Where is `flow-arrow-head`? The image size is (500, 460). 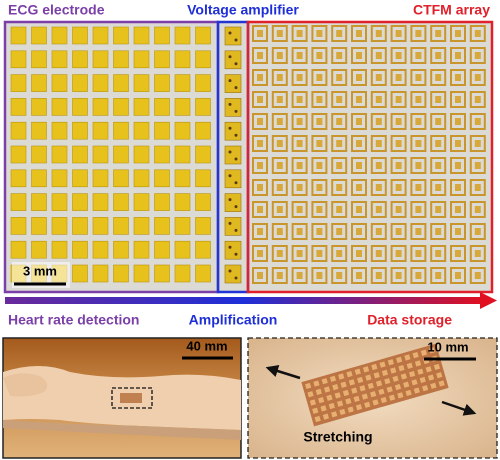
flow-arrow-head is located at coordinates (488, 300).